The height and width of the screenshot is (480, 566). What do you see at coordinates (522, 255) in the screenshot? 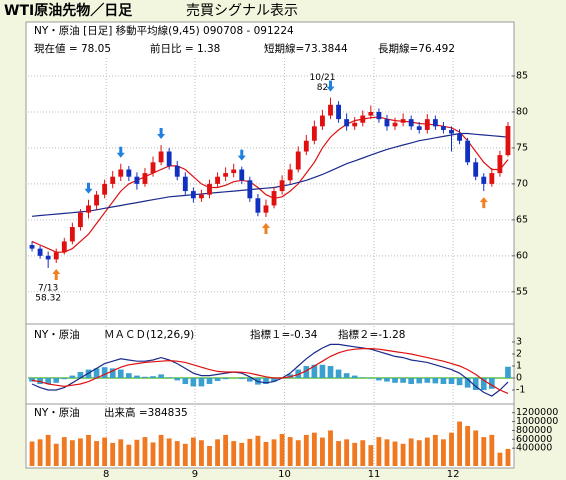
I see `y-tick-label: 60` at bounding box center [522, 255].